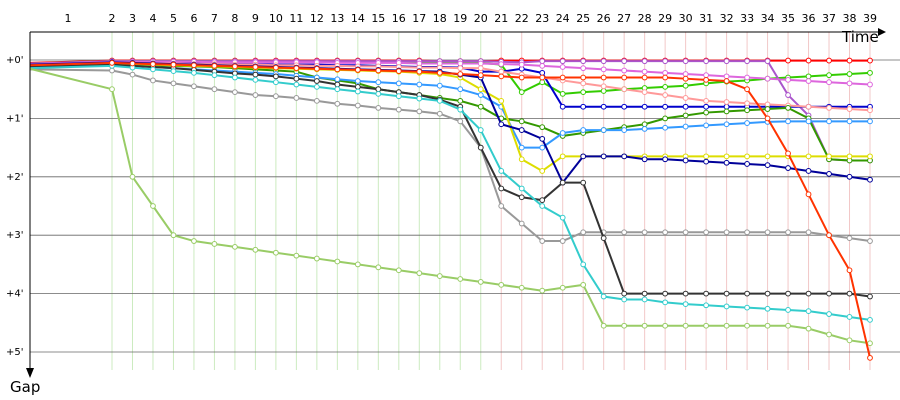 This screenshot has height=400, width=900. What do you see at coordinates (152, 18) in the screenshot?
I see `x-tick-label: 4` at bounding box center [152, 18].